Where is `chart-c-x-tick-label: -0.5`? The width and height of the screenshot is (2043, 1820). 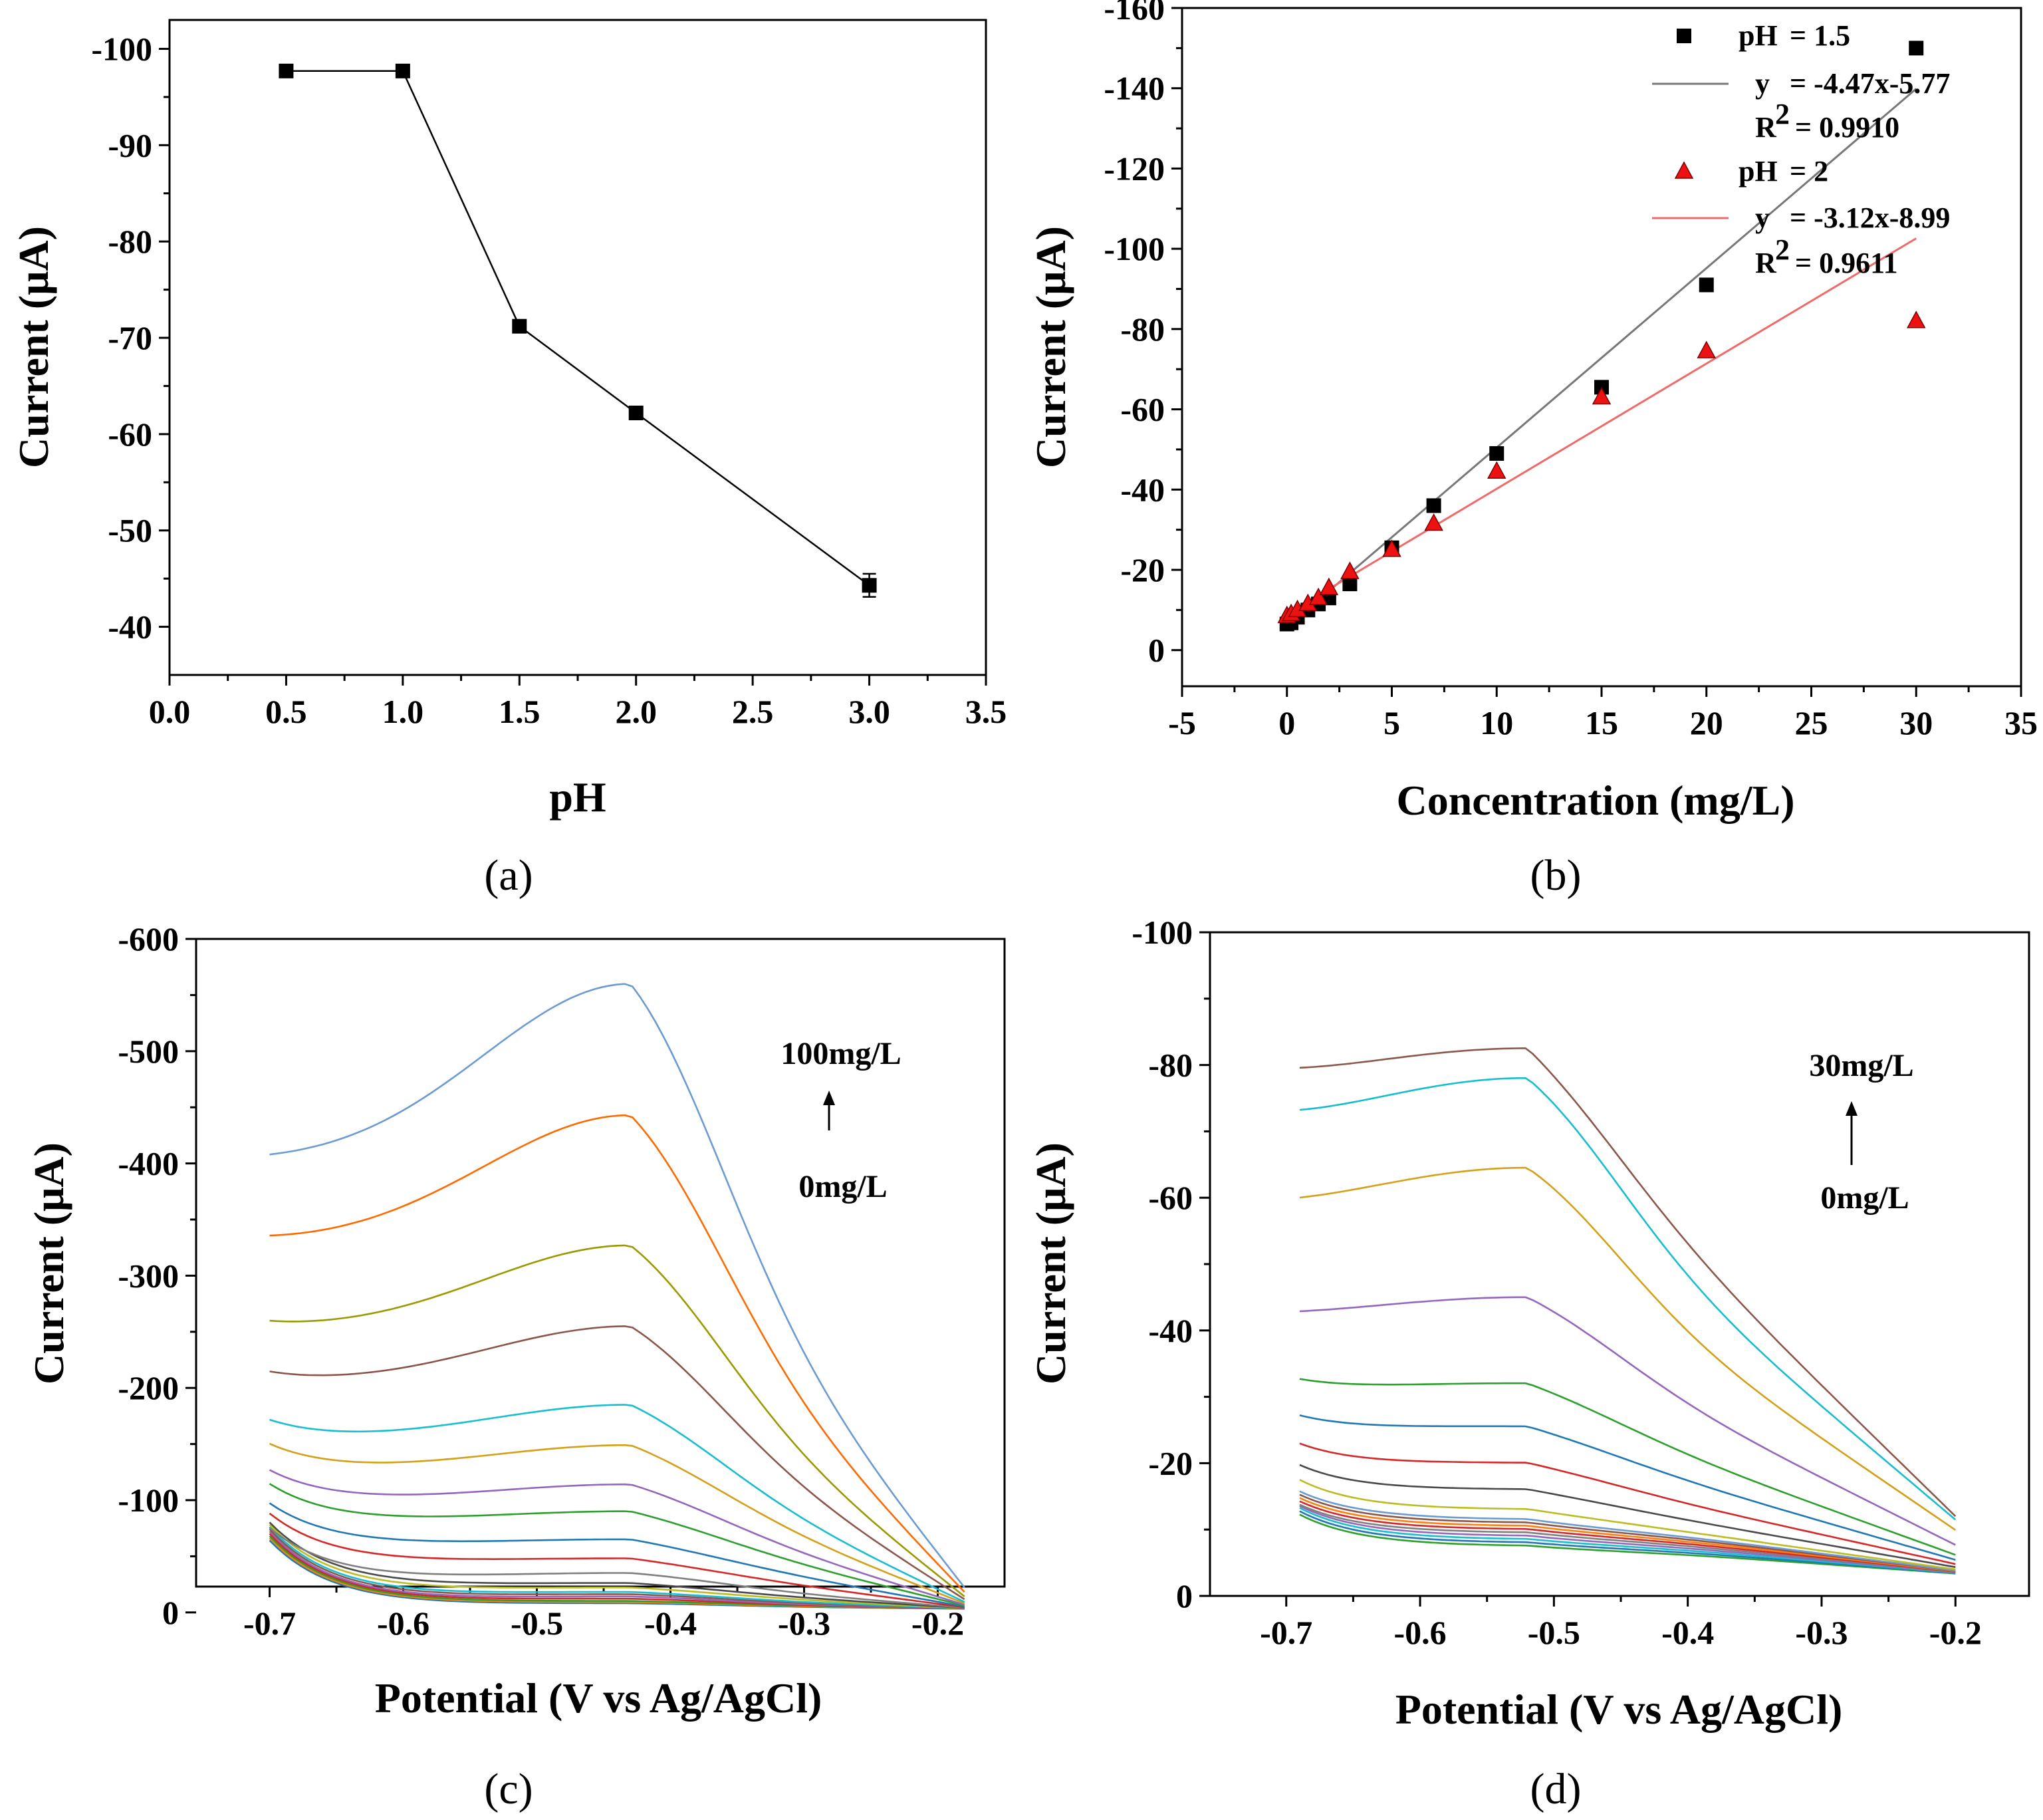 chart-c-x-tick-label: -0.5 is located at coordinates (537, 1623).